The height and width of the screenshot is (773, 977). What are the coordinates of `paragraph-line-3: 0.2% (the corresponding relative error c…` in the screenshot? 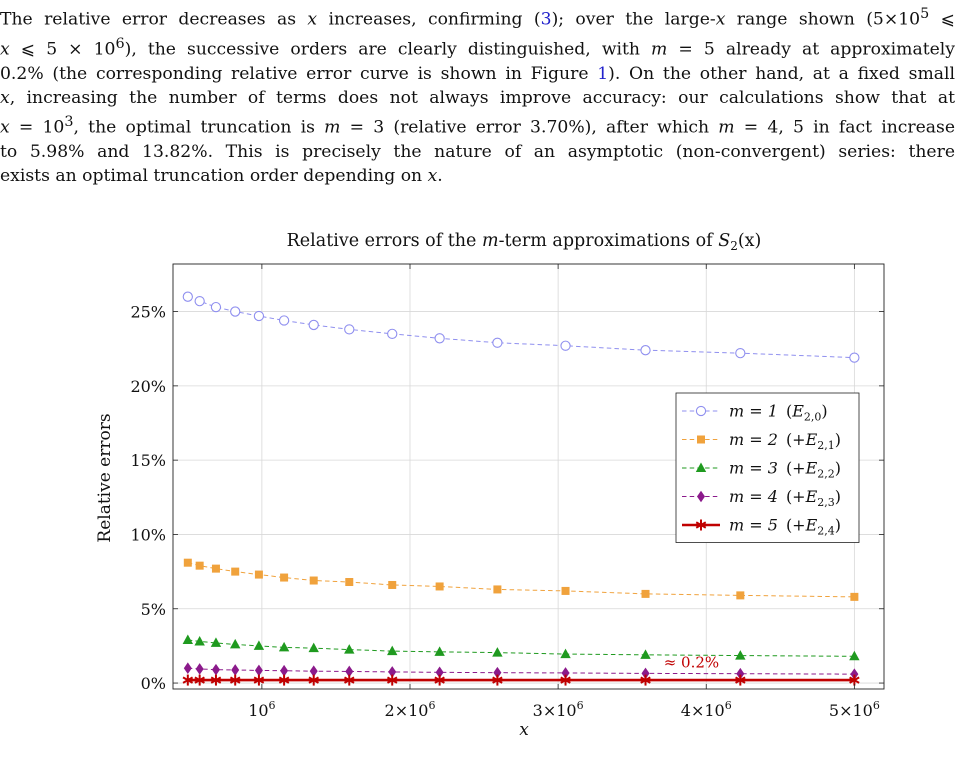 It's located at (477, 73).